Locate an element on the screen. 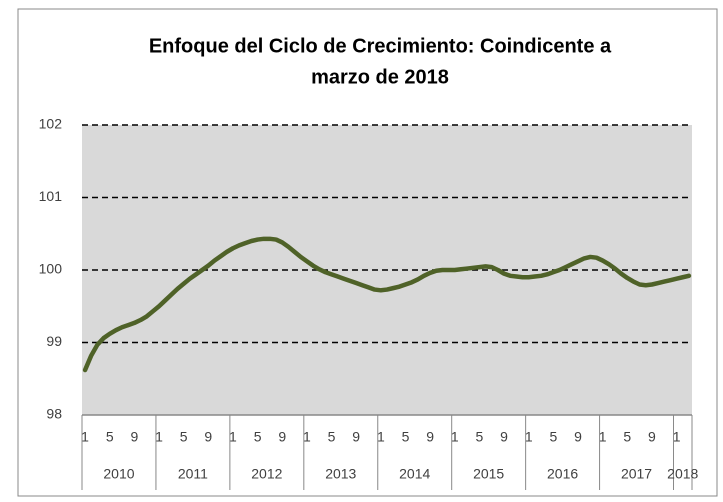 The image size is (723, 502). chart-title: marzo de 2018 is located at coordinates (380, 77).